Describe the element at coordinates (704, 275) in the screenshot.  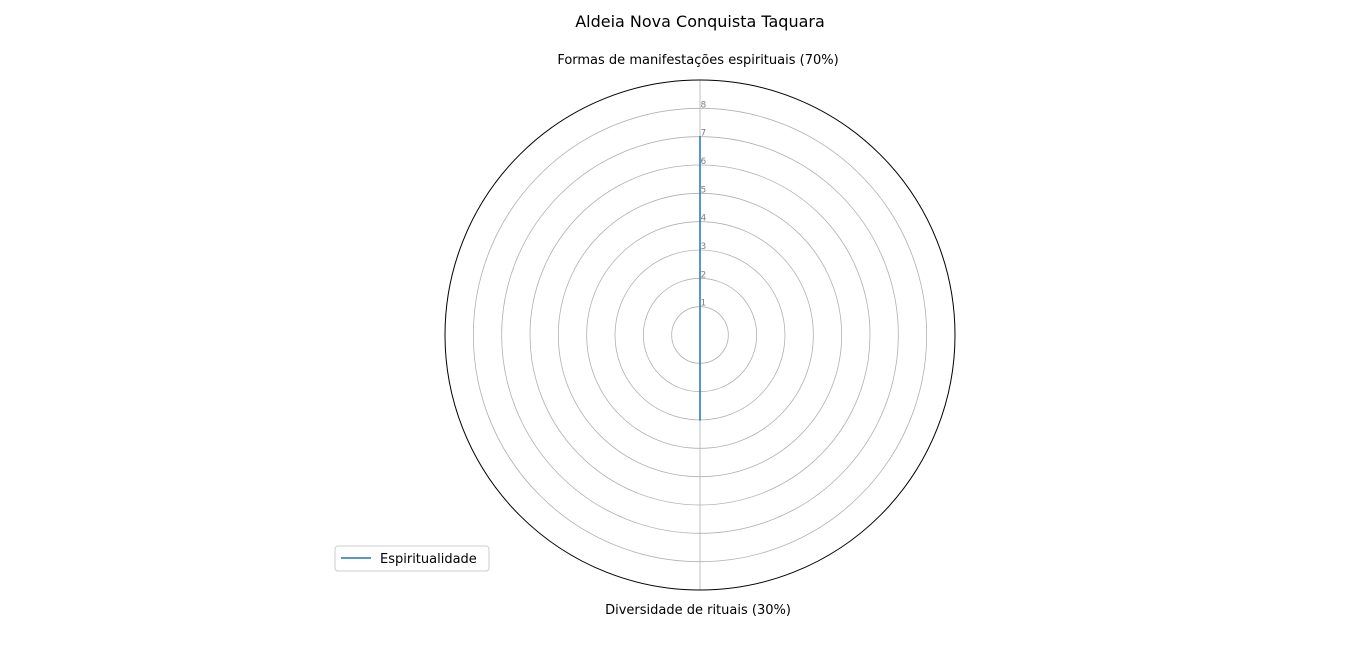
I see `tick-label-2: 2` at that location.